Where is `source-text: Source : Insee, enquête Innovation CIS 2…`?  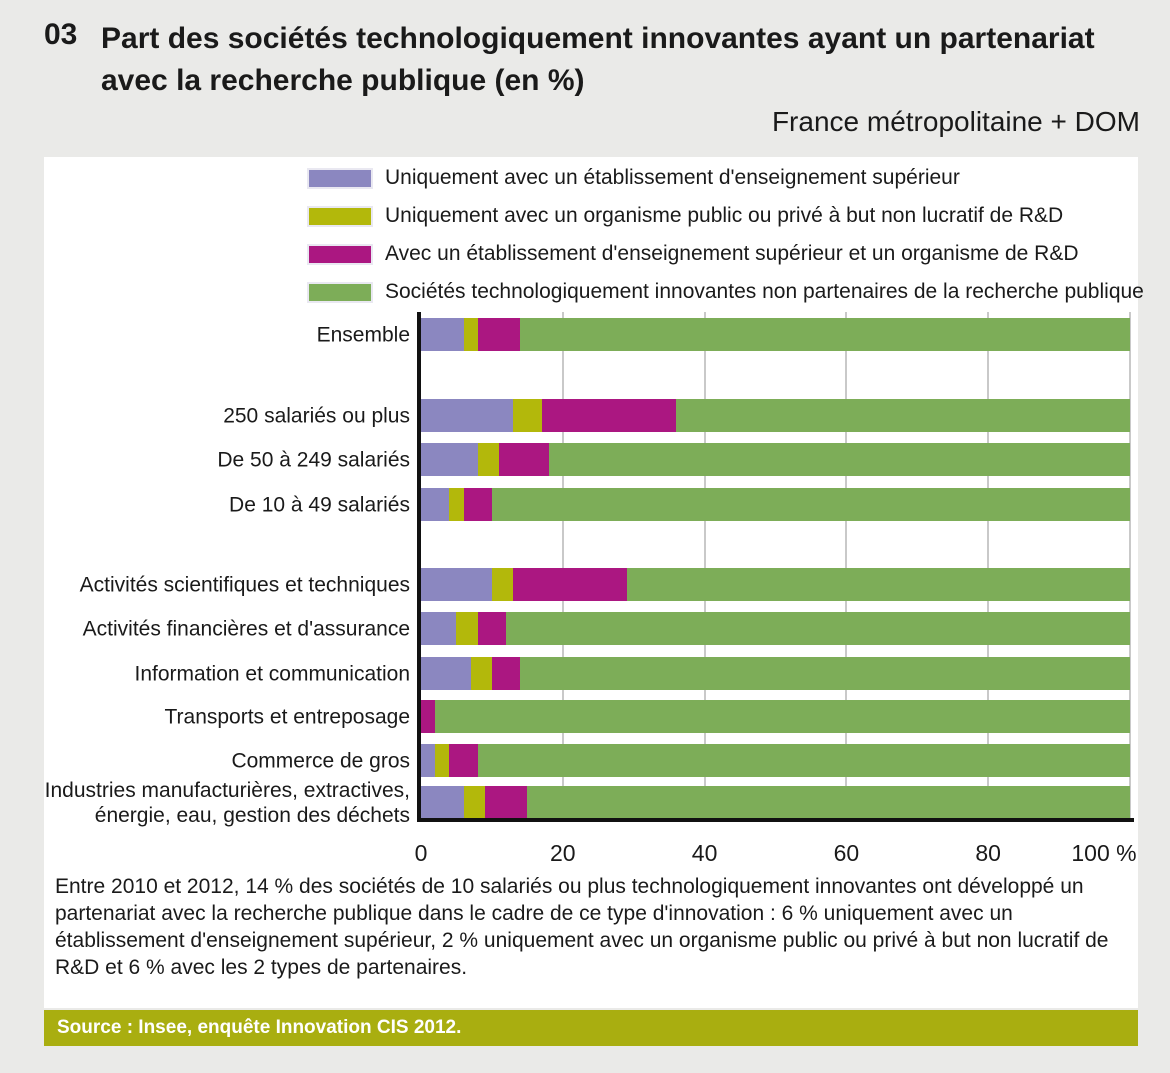
source-text: Source : Insee, enquête Innovation CIS 2… is located at coordinates (259, 1027).